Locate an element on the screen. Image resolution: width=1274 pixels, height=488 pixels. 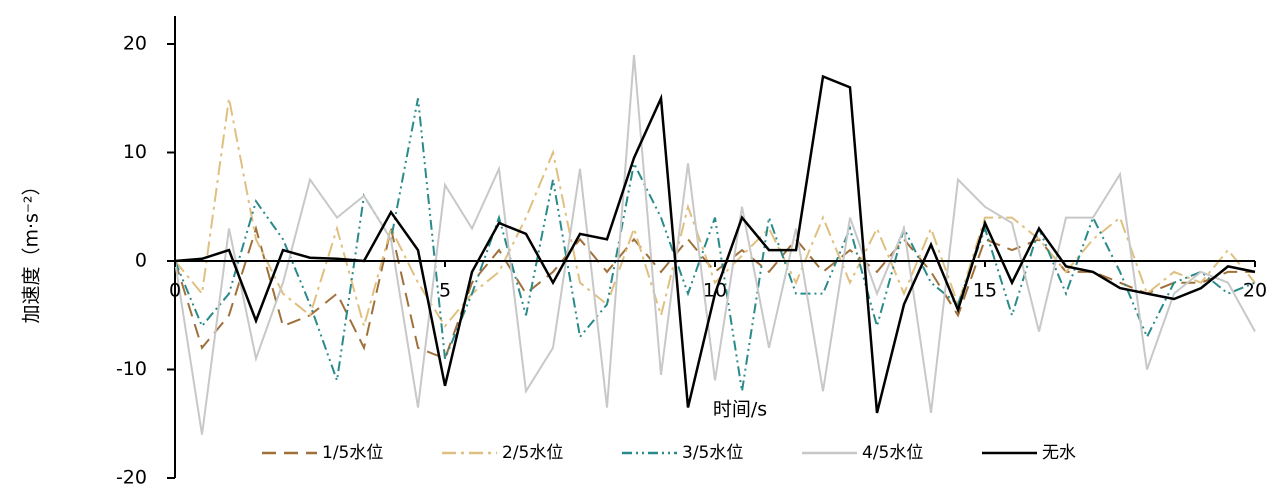
y-tick-label: 10 is located at coordinates (135, 152).